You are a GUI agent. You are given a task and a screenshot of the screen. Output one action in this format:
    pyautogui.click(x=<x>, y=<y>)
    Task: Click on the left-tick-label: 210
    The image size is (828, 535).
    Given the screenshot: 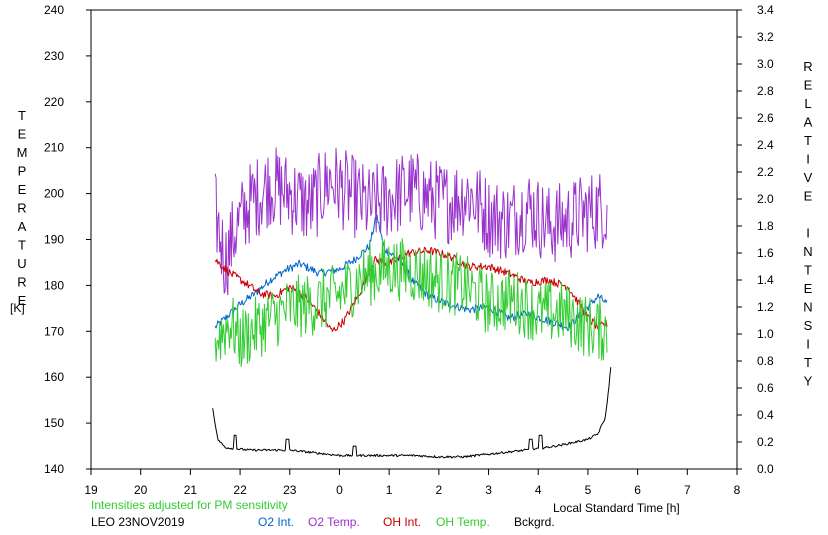 What is the action you would take?
    pyautogui.click(x=54, y=148)
    